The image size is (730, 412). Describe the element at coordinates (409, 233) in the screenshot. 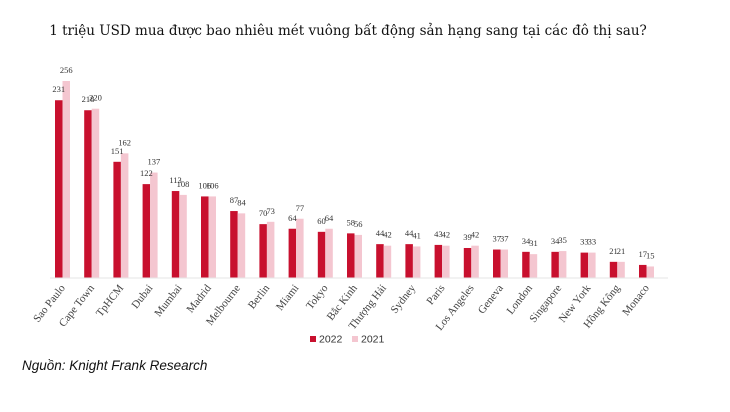

I see `value-label-sydney-2022: 44` at that location.